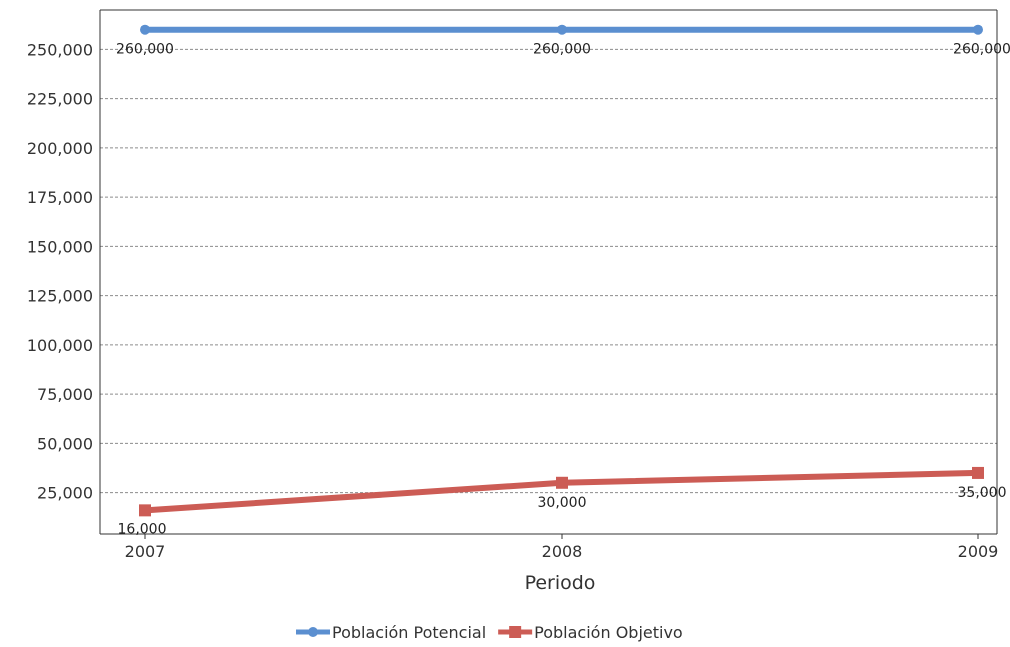  What do you see at coordinates (560, 583) in the screenshot?
I see `x-axis-title: Periodo` at bounding box center [560, 583].